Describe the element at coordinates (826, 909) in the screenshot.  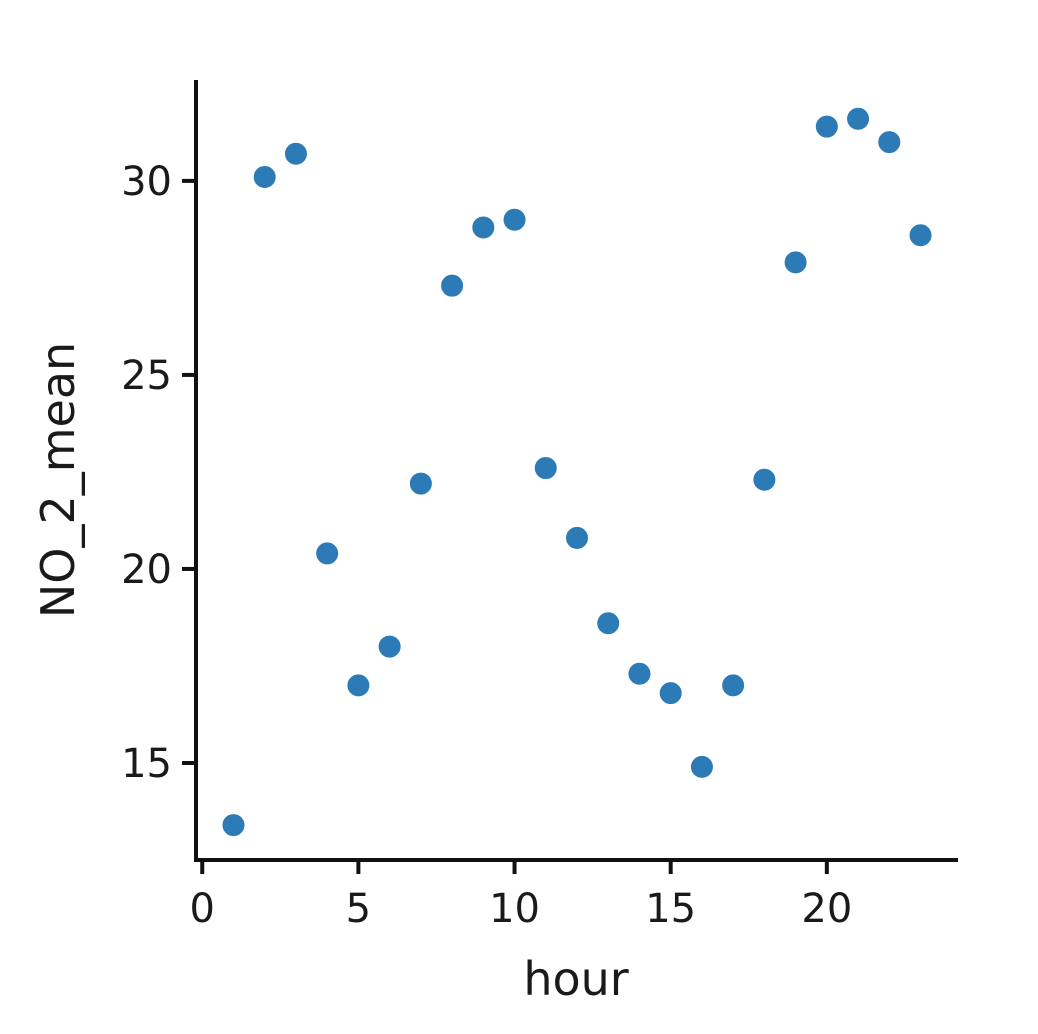
I see `x-tick-label: 20` at that location.